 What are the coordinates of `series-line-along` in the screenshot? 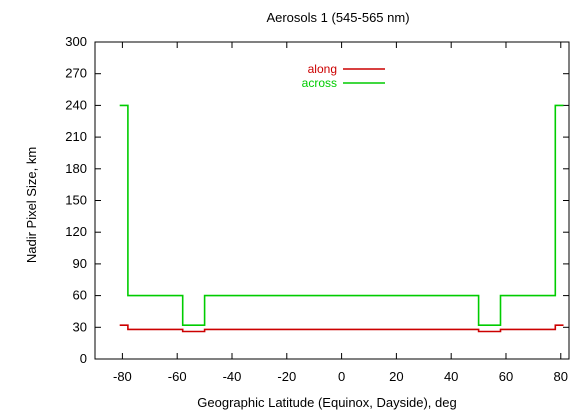 It's located at (341, 328).